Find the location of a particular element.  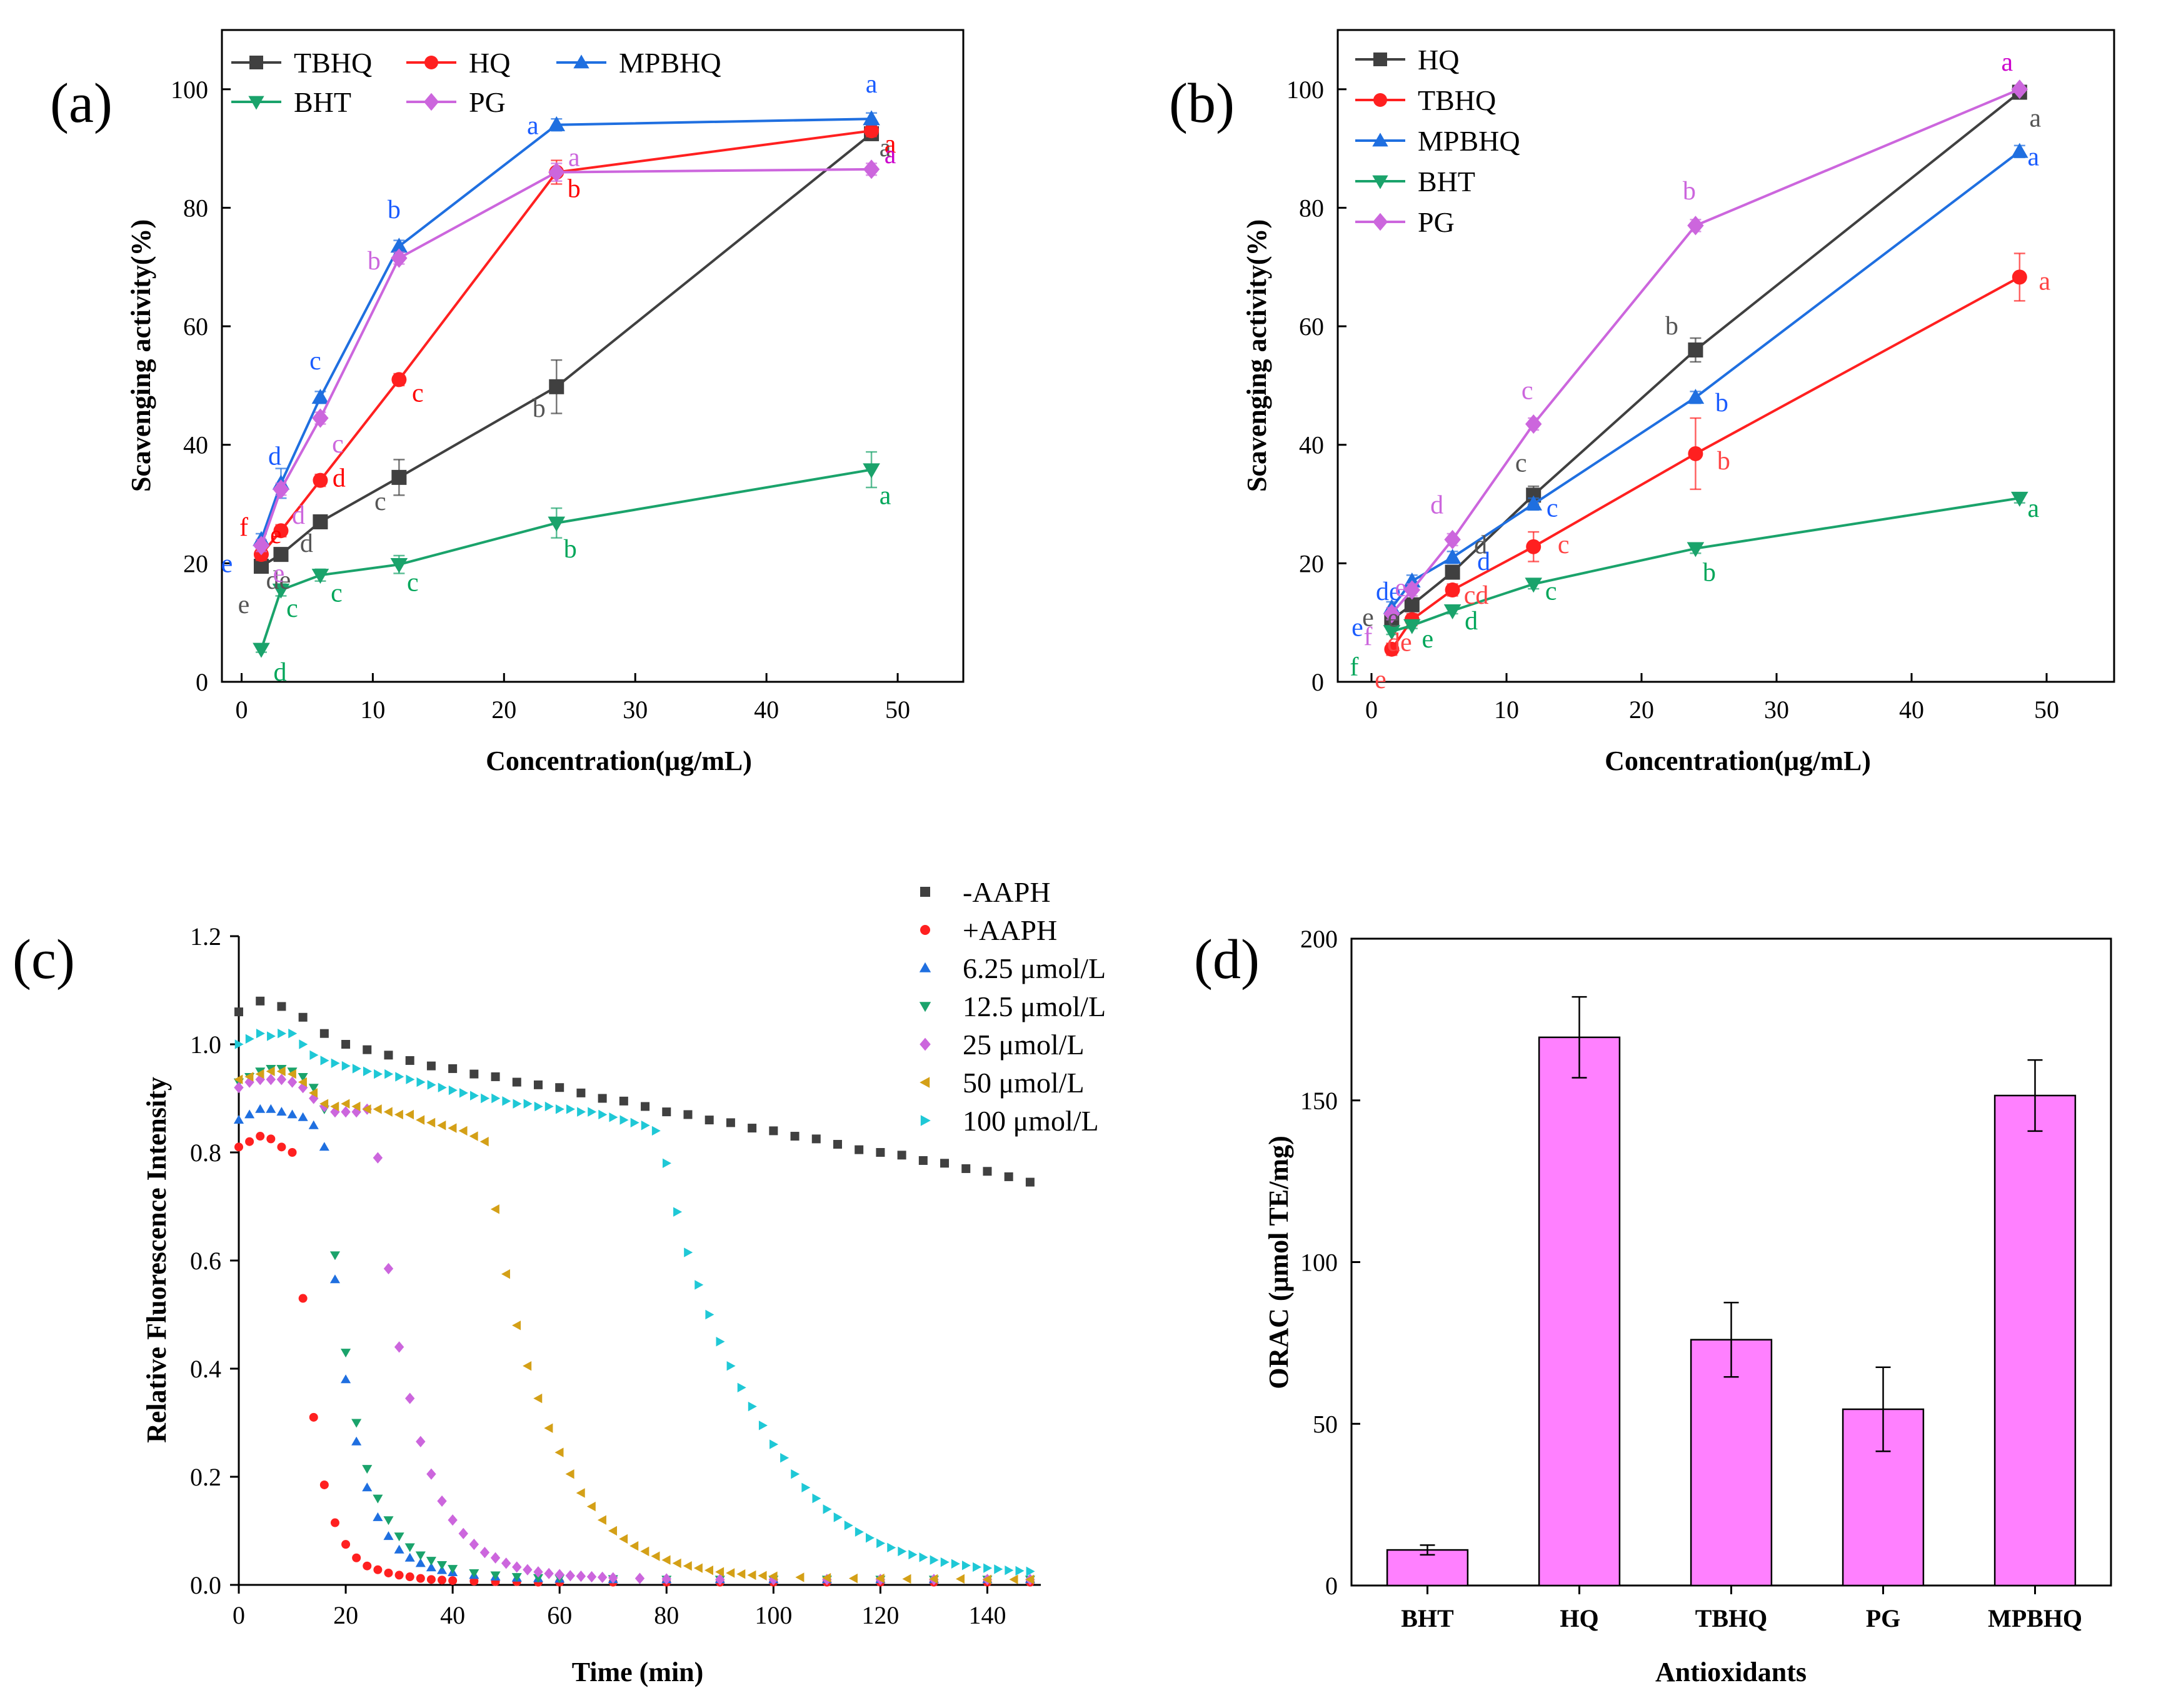

panel-c-yticks: 0.0 0.2 0.4 0.6 0.8 1.0 1.2 is located at coordinates (214, 1260).